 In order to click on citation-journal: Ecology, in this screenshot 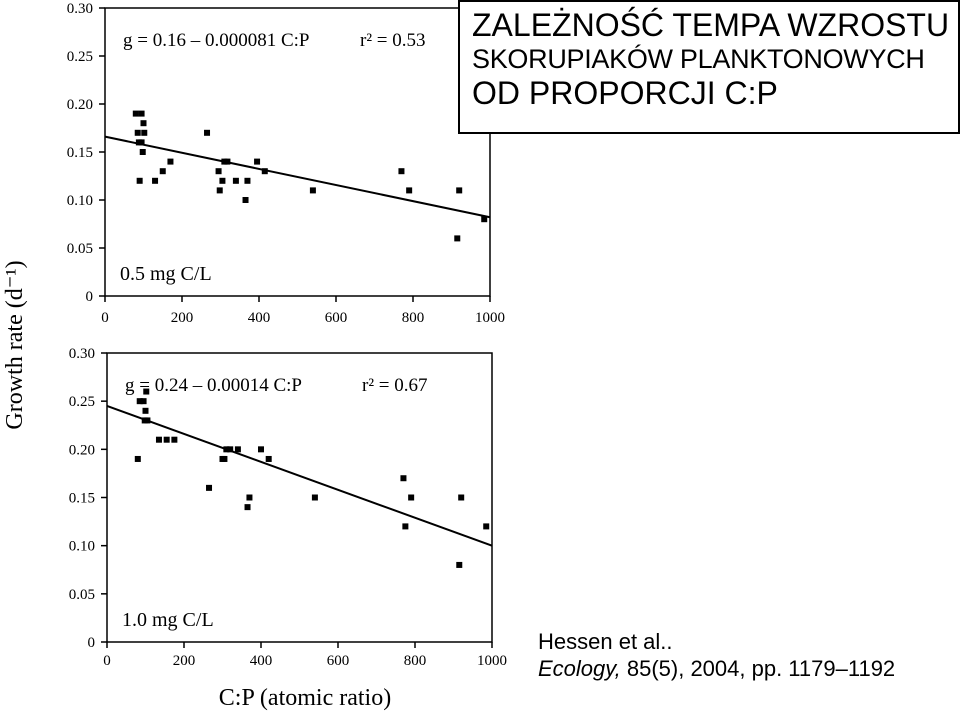, I will do `click(579, 668)`.